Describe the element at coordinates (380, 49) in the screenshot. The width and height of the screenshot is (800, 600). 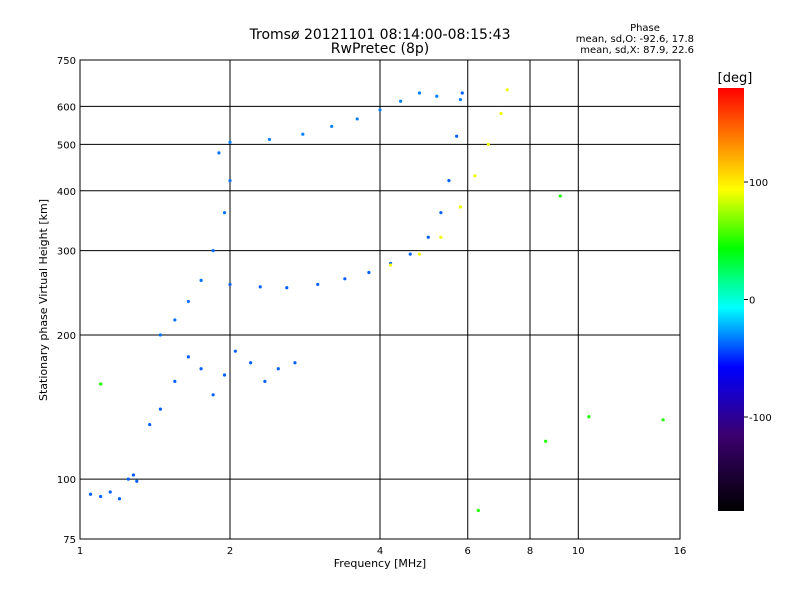
I see `chart-subtitle: RwPretec (8p)` at that location.